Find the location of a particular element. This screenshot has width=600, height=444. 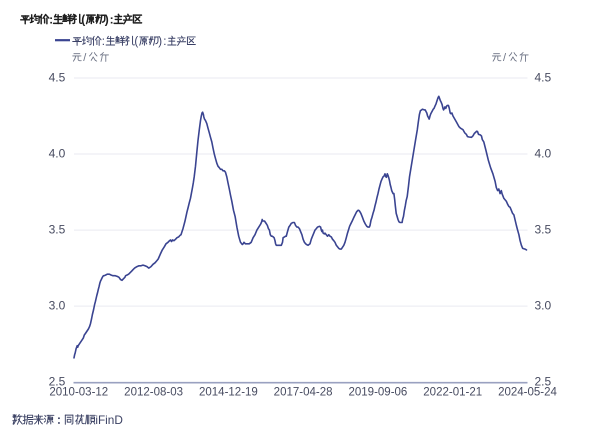

svg-text: 2024-05-24 is located at coordinates (527, 393).